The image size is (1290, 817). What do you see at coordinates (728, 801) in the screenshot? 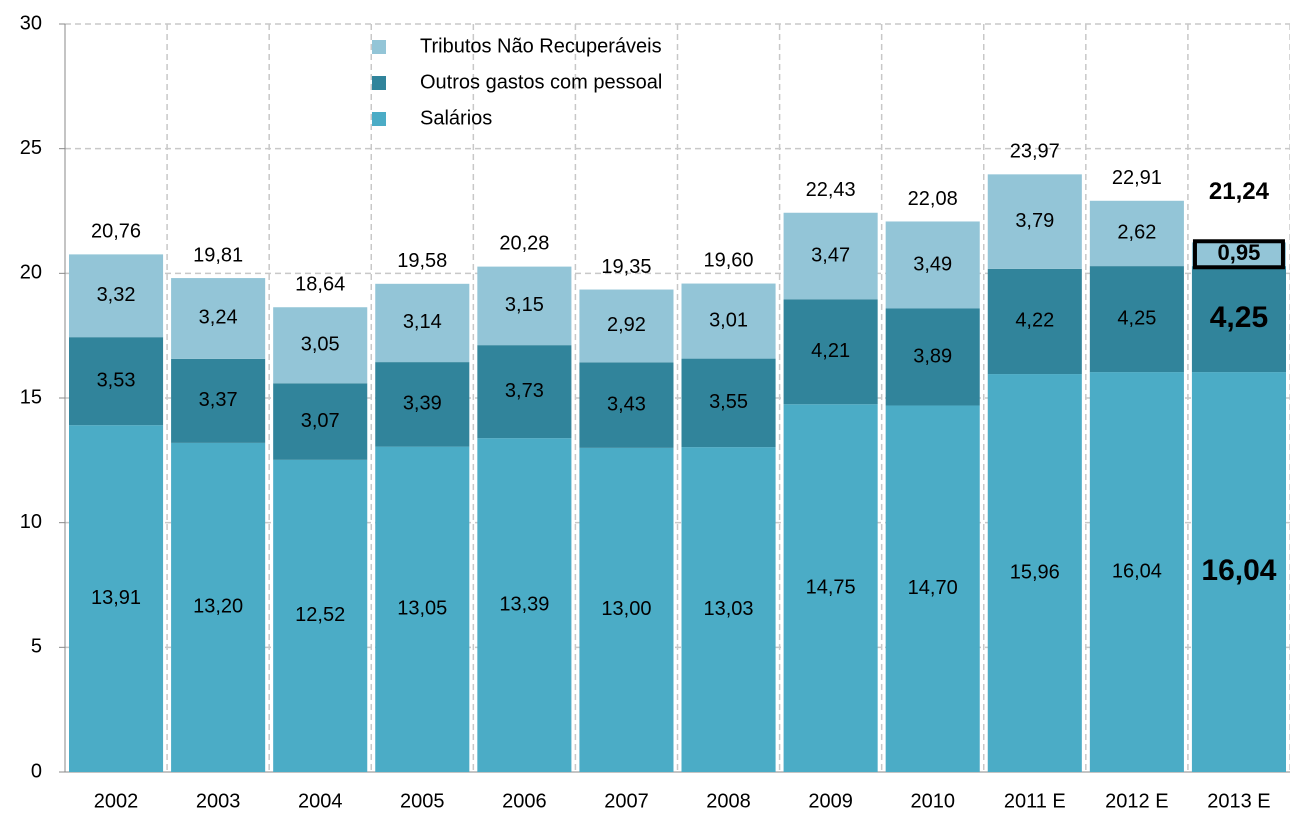
I see `x-tick-label: 2008` at bounding box center [728, 801].